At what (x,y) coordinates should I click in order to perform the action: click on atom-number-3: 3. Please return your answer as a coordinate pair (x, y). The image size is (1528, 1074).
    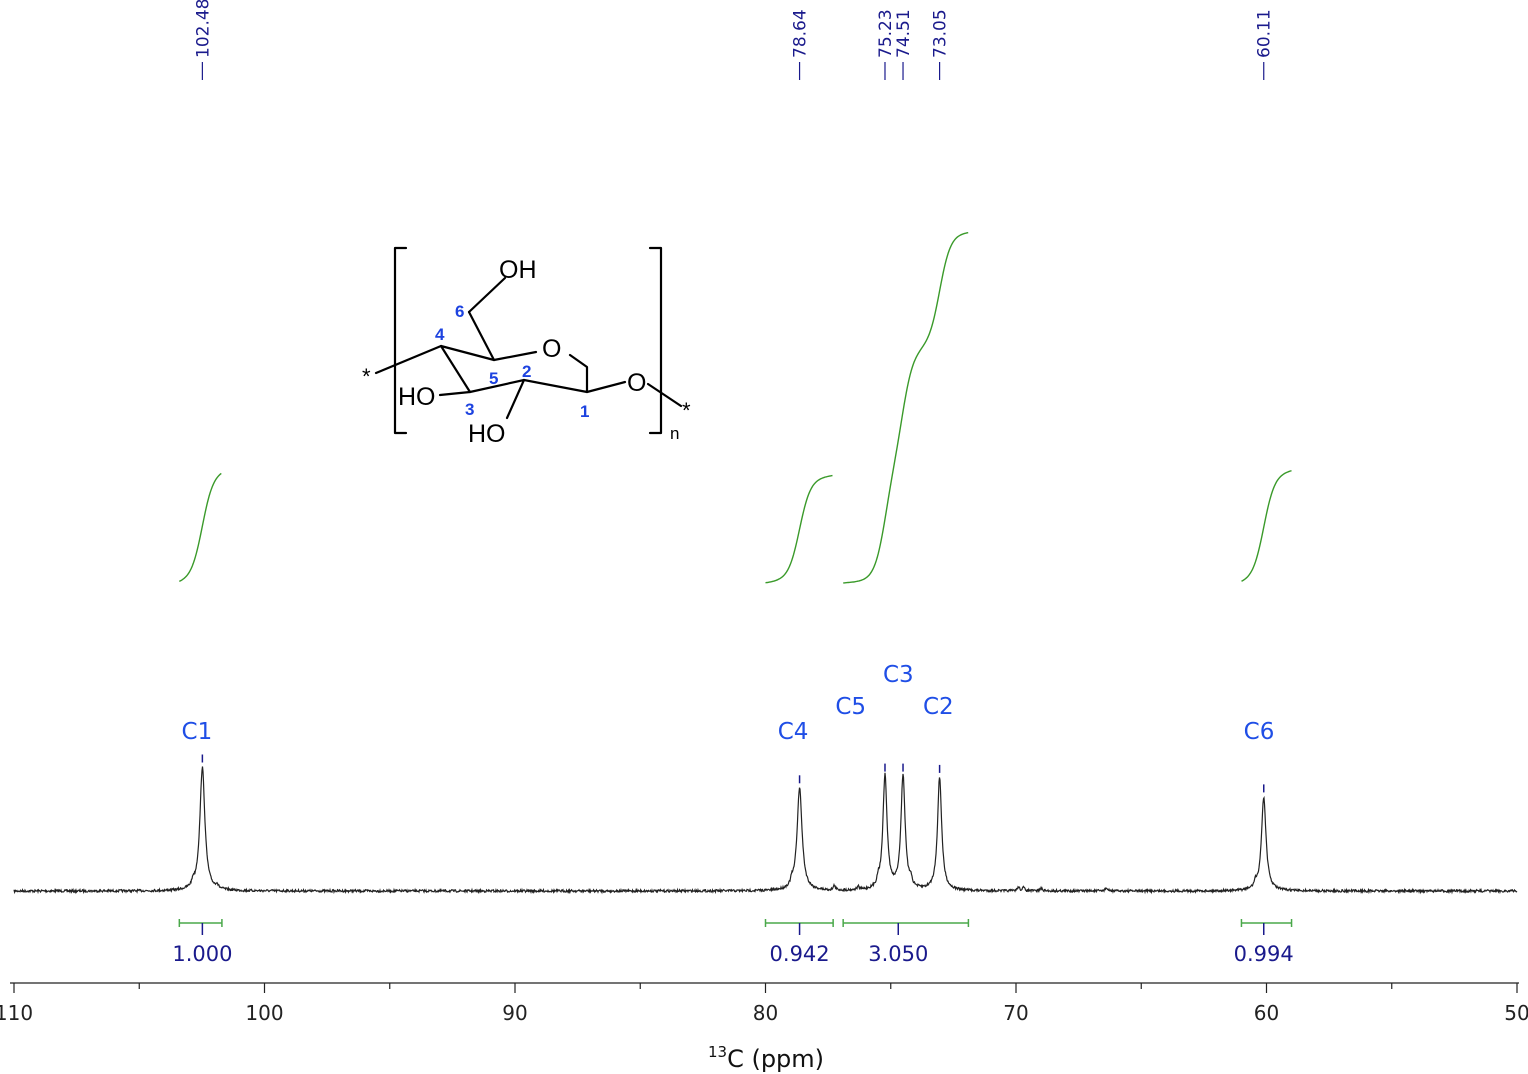
    Looking at the image, I should click on (469, 409).